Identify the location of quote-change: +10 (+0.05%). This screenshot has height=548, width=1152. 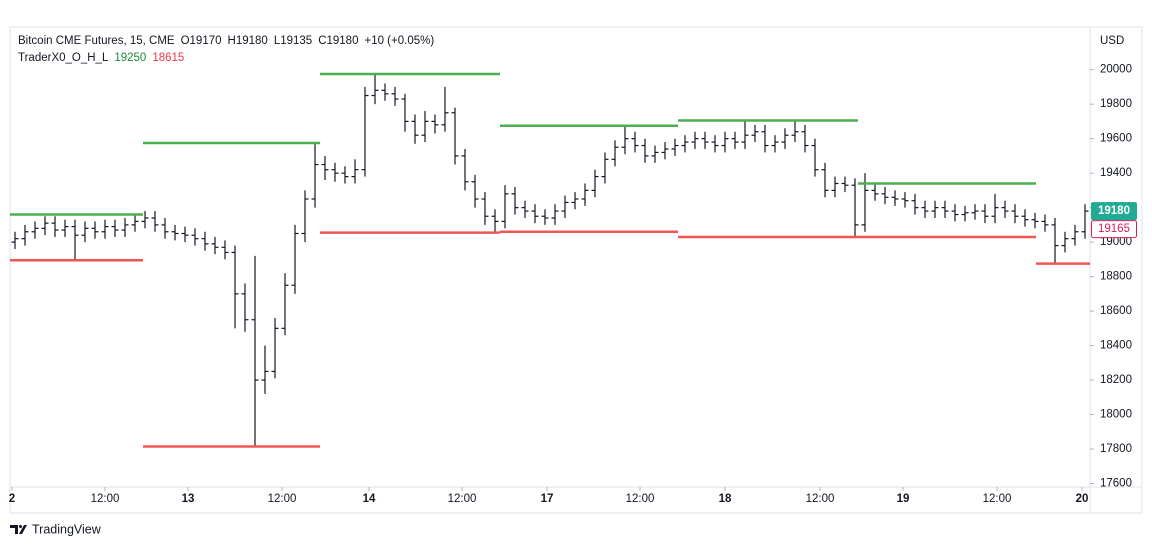
(399, 41).